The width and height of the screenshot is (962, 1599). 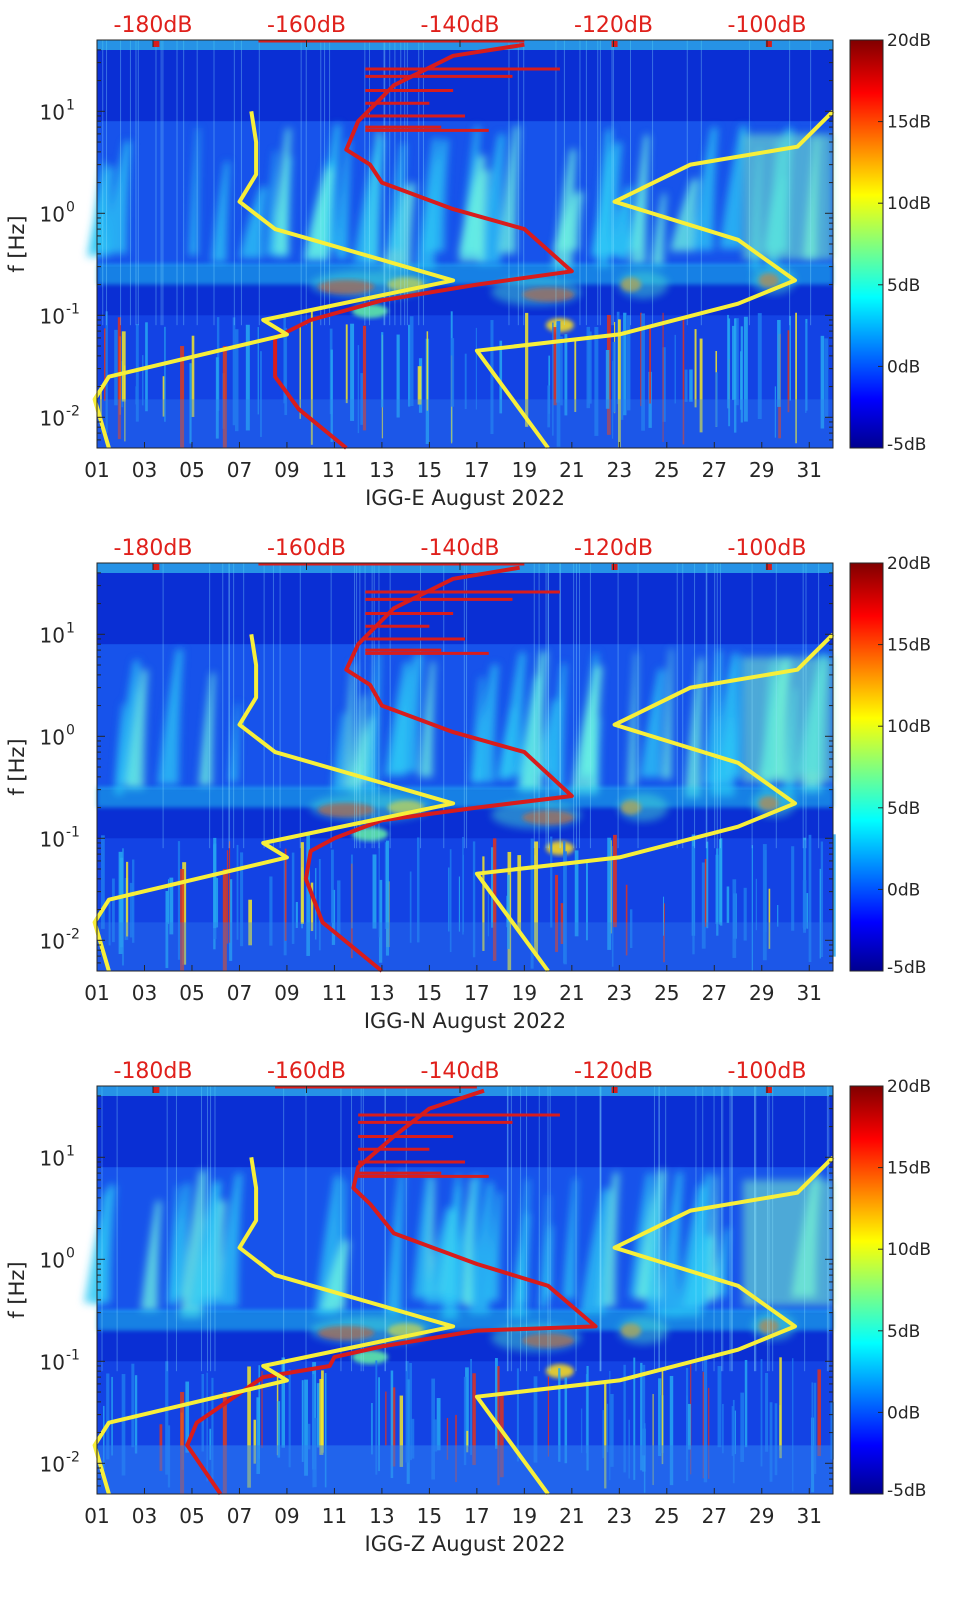 What do you see at coordinates (714, 470) in the screenshot?
I see `x-tick-label: 27` at bounding box center [714, 470].